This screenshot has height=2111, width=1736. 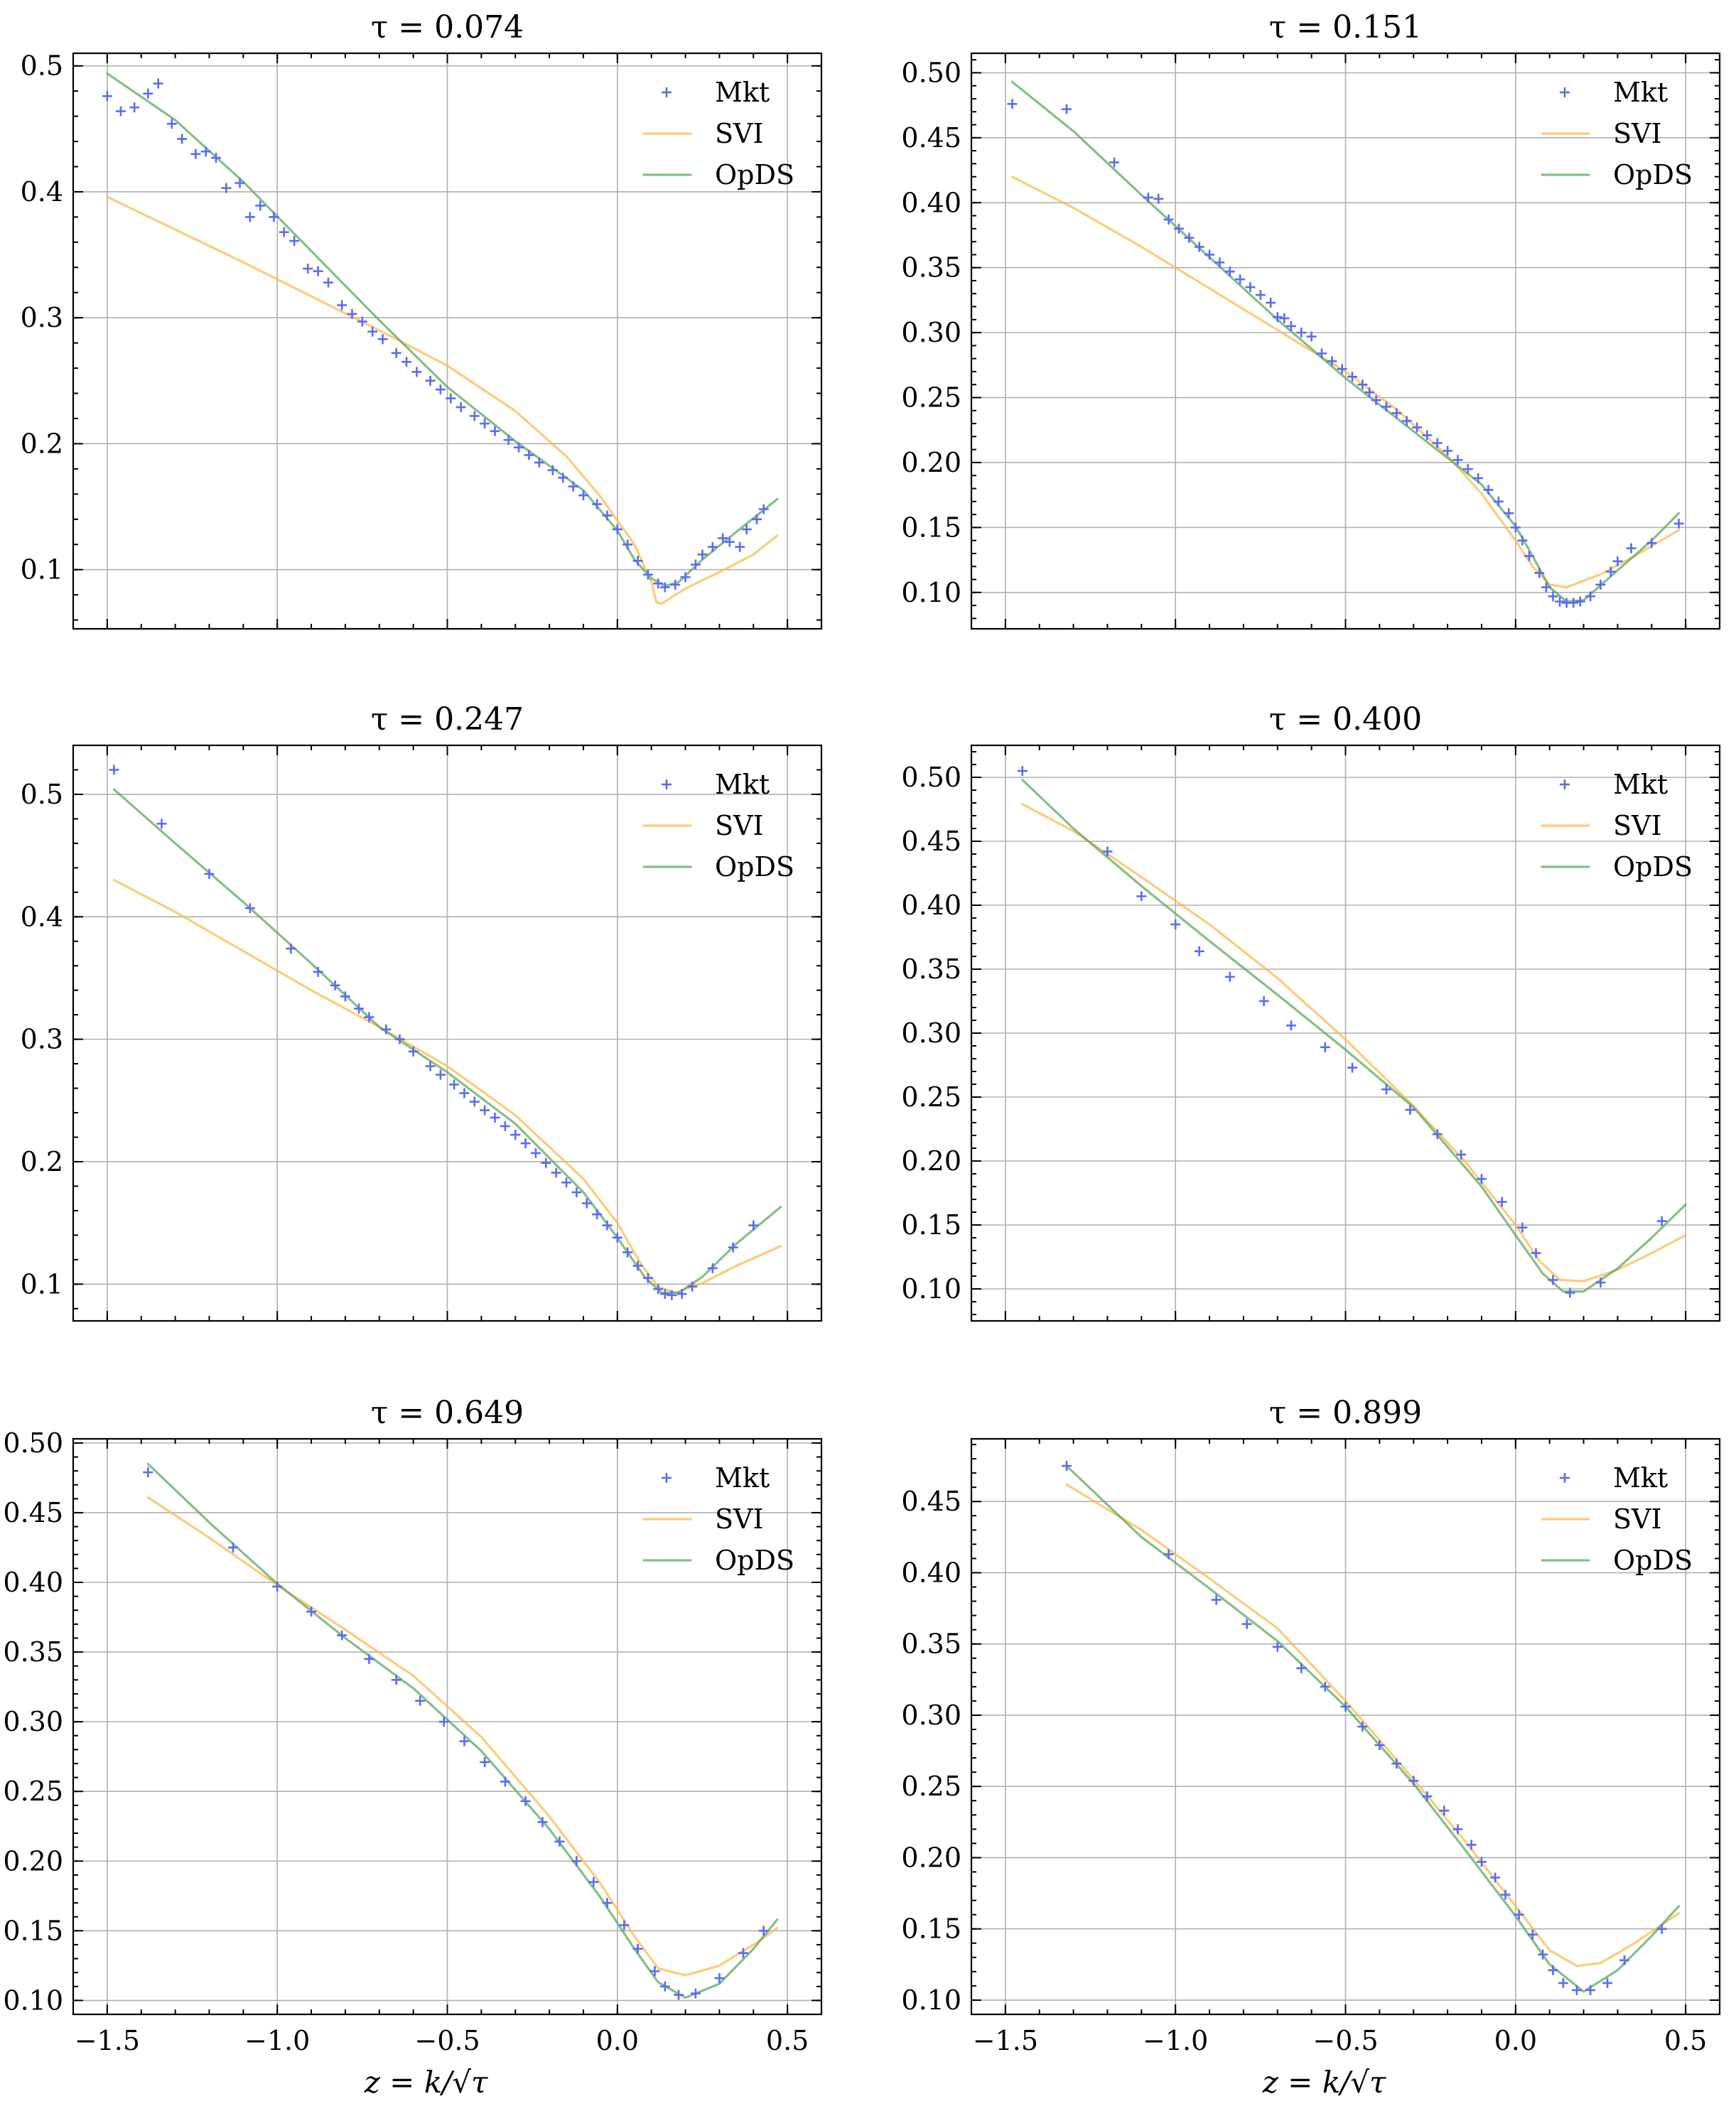 I want to click on x-tick-label: 0.0, so click(x=617, y=2040).